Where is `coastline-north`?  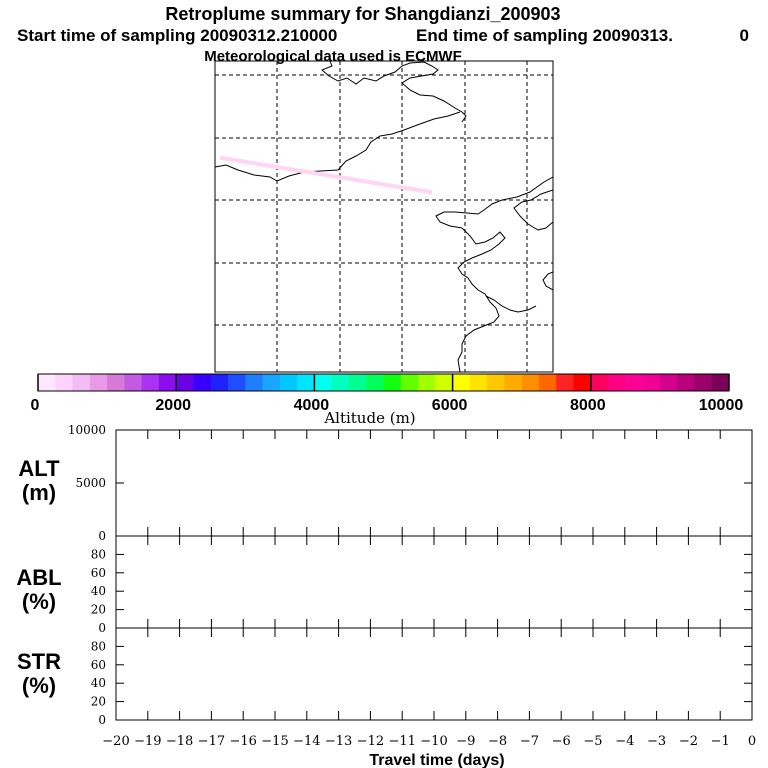 coastline-north is located at coordinates (394, 92).